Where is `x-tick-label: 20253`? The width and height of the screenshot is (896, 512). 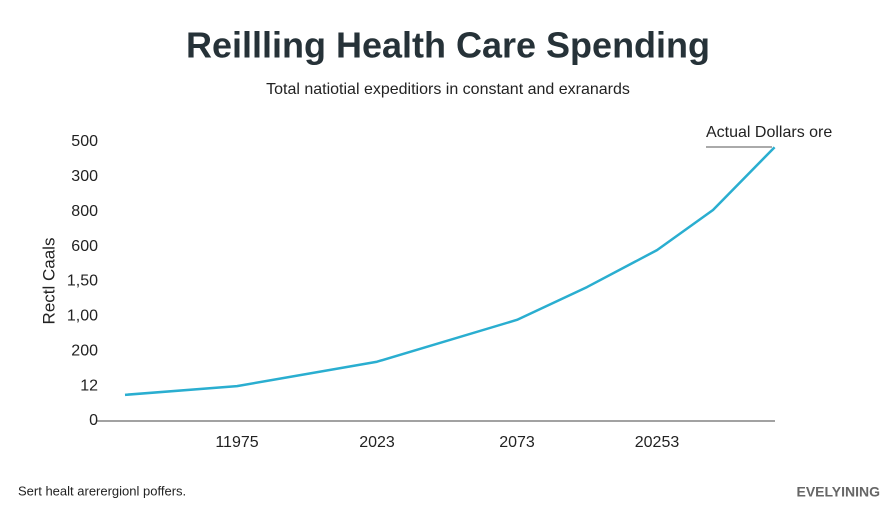
x-tick-label: 20253 is located at coordinates (657, 442).